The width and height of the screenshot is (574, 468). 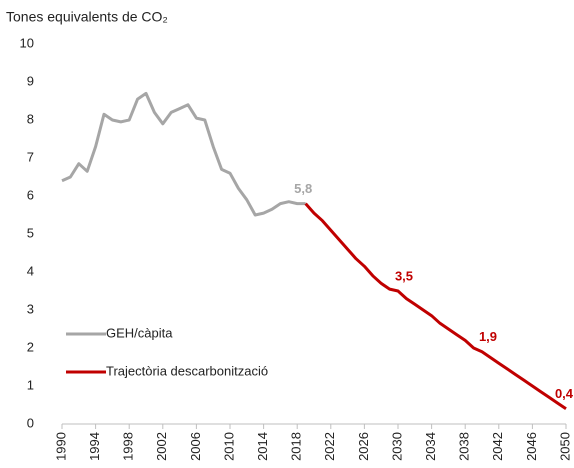 What do you see at coordinates (497, 446) in the screenshot?
I see `x-tick-label: 2042` at bounding box center [497, 446].